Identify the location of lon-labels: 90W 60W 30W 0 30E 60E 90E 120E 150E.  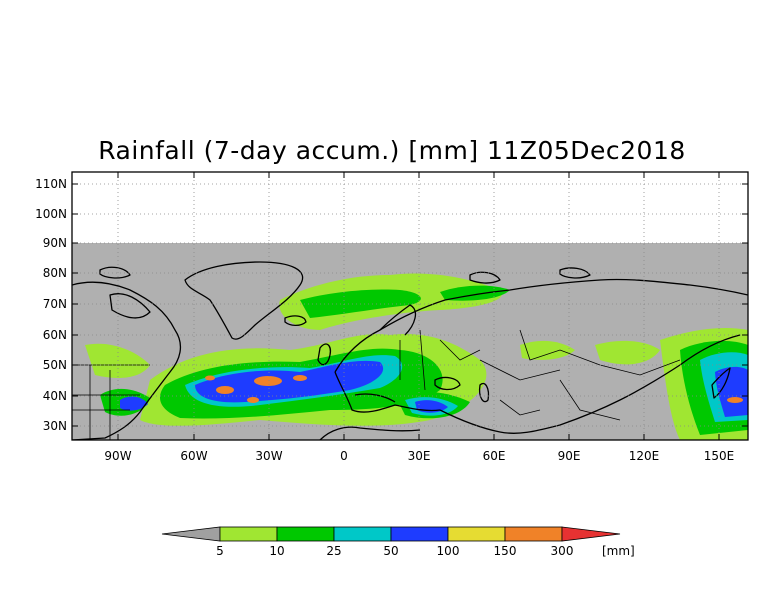
(419, 456).